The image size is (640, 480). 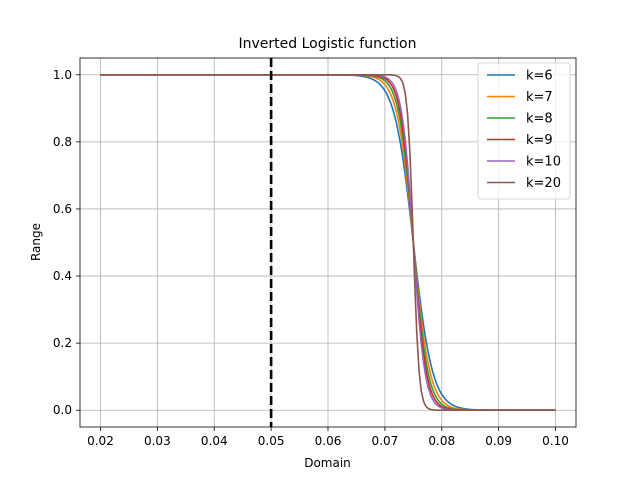 I want to click on x-tick-label: 0.09, so click(x=498, y=441).